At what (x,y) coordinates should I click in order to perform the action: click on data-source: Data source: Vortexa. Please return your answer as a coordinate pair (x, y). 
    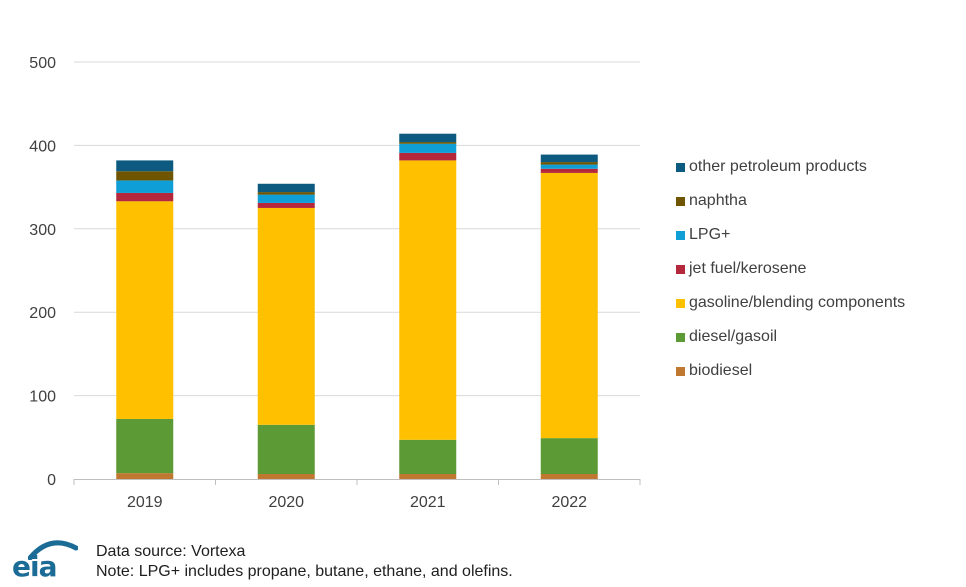
    Looking at the image, I should click on (171, 551).